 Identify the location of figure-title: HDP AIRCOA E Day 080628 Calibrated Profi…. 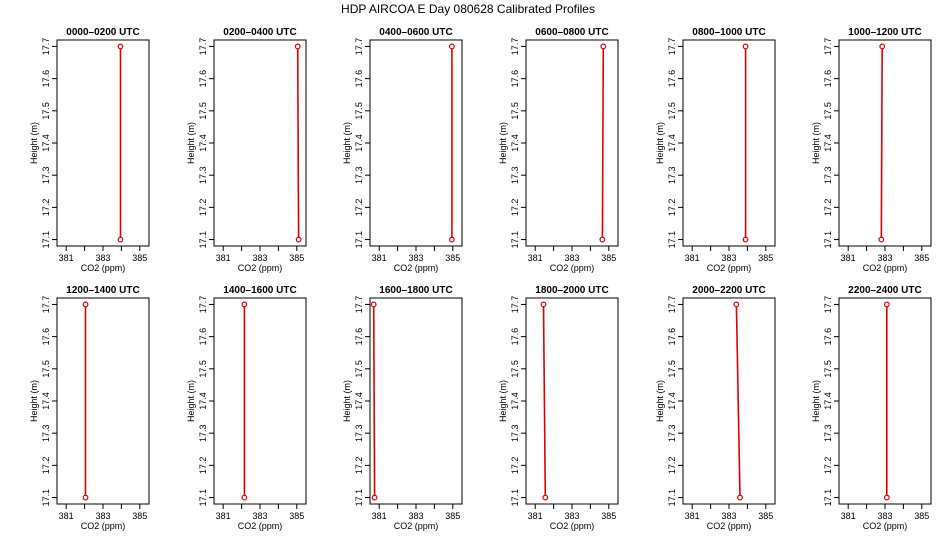
(468, 9).